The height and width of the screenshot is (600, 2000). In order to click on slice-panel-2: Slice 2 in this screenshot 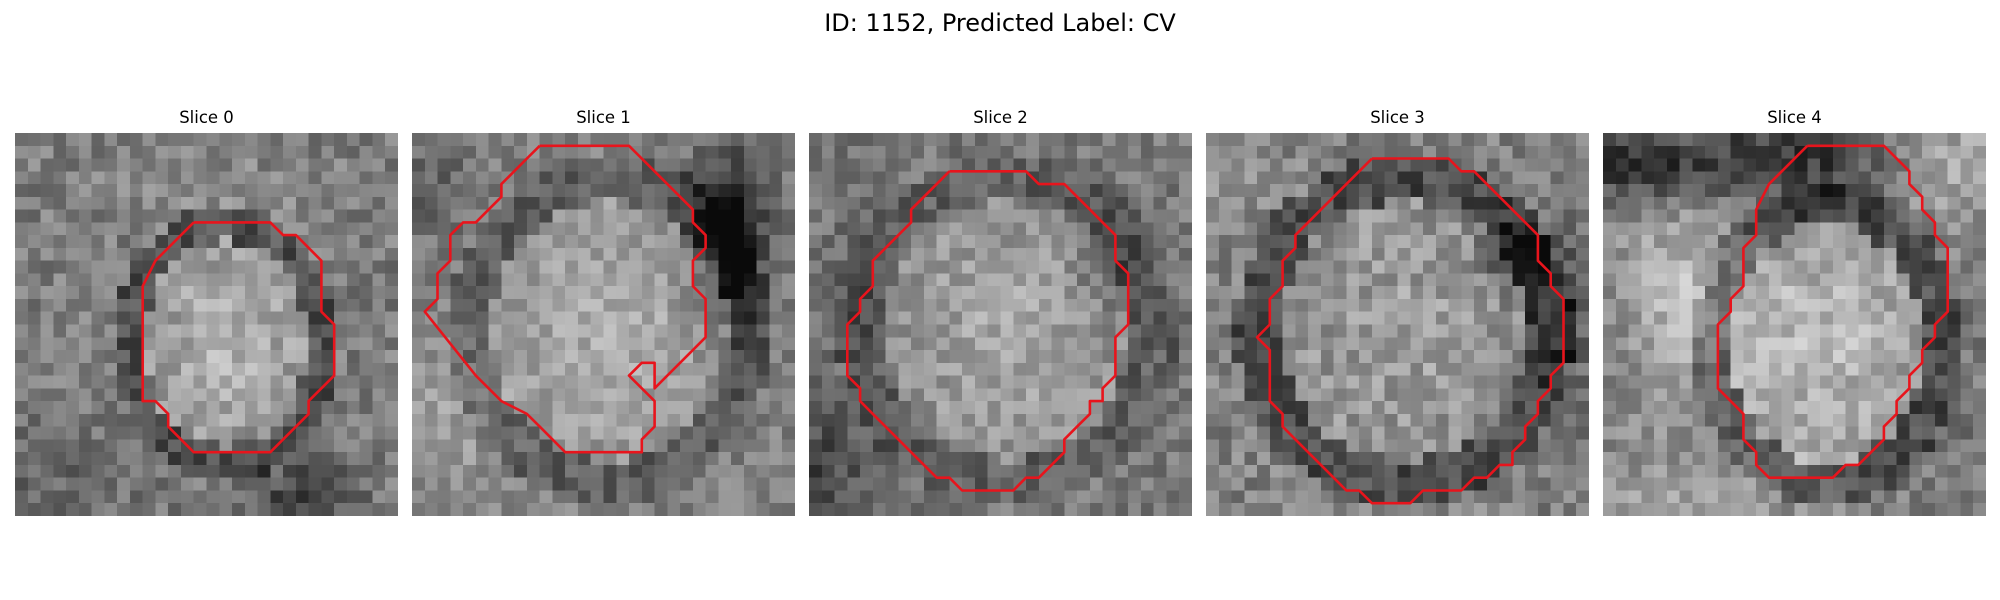, I will do `click(1000, 316)`.